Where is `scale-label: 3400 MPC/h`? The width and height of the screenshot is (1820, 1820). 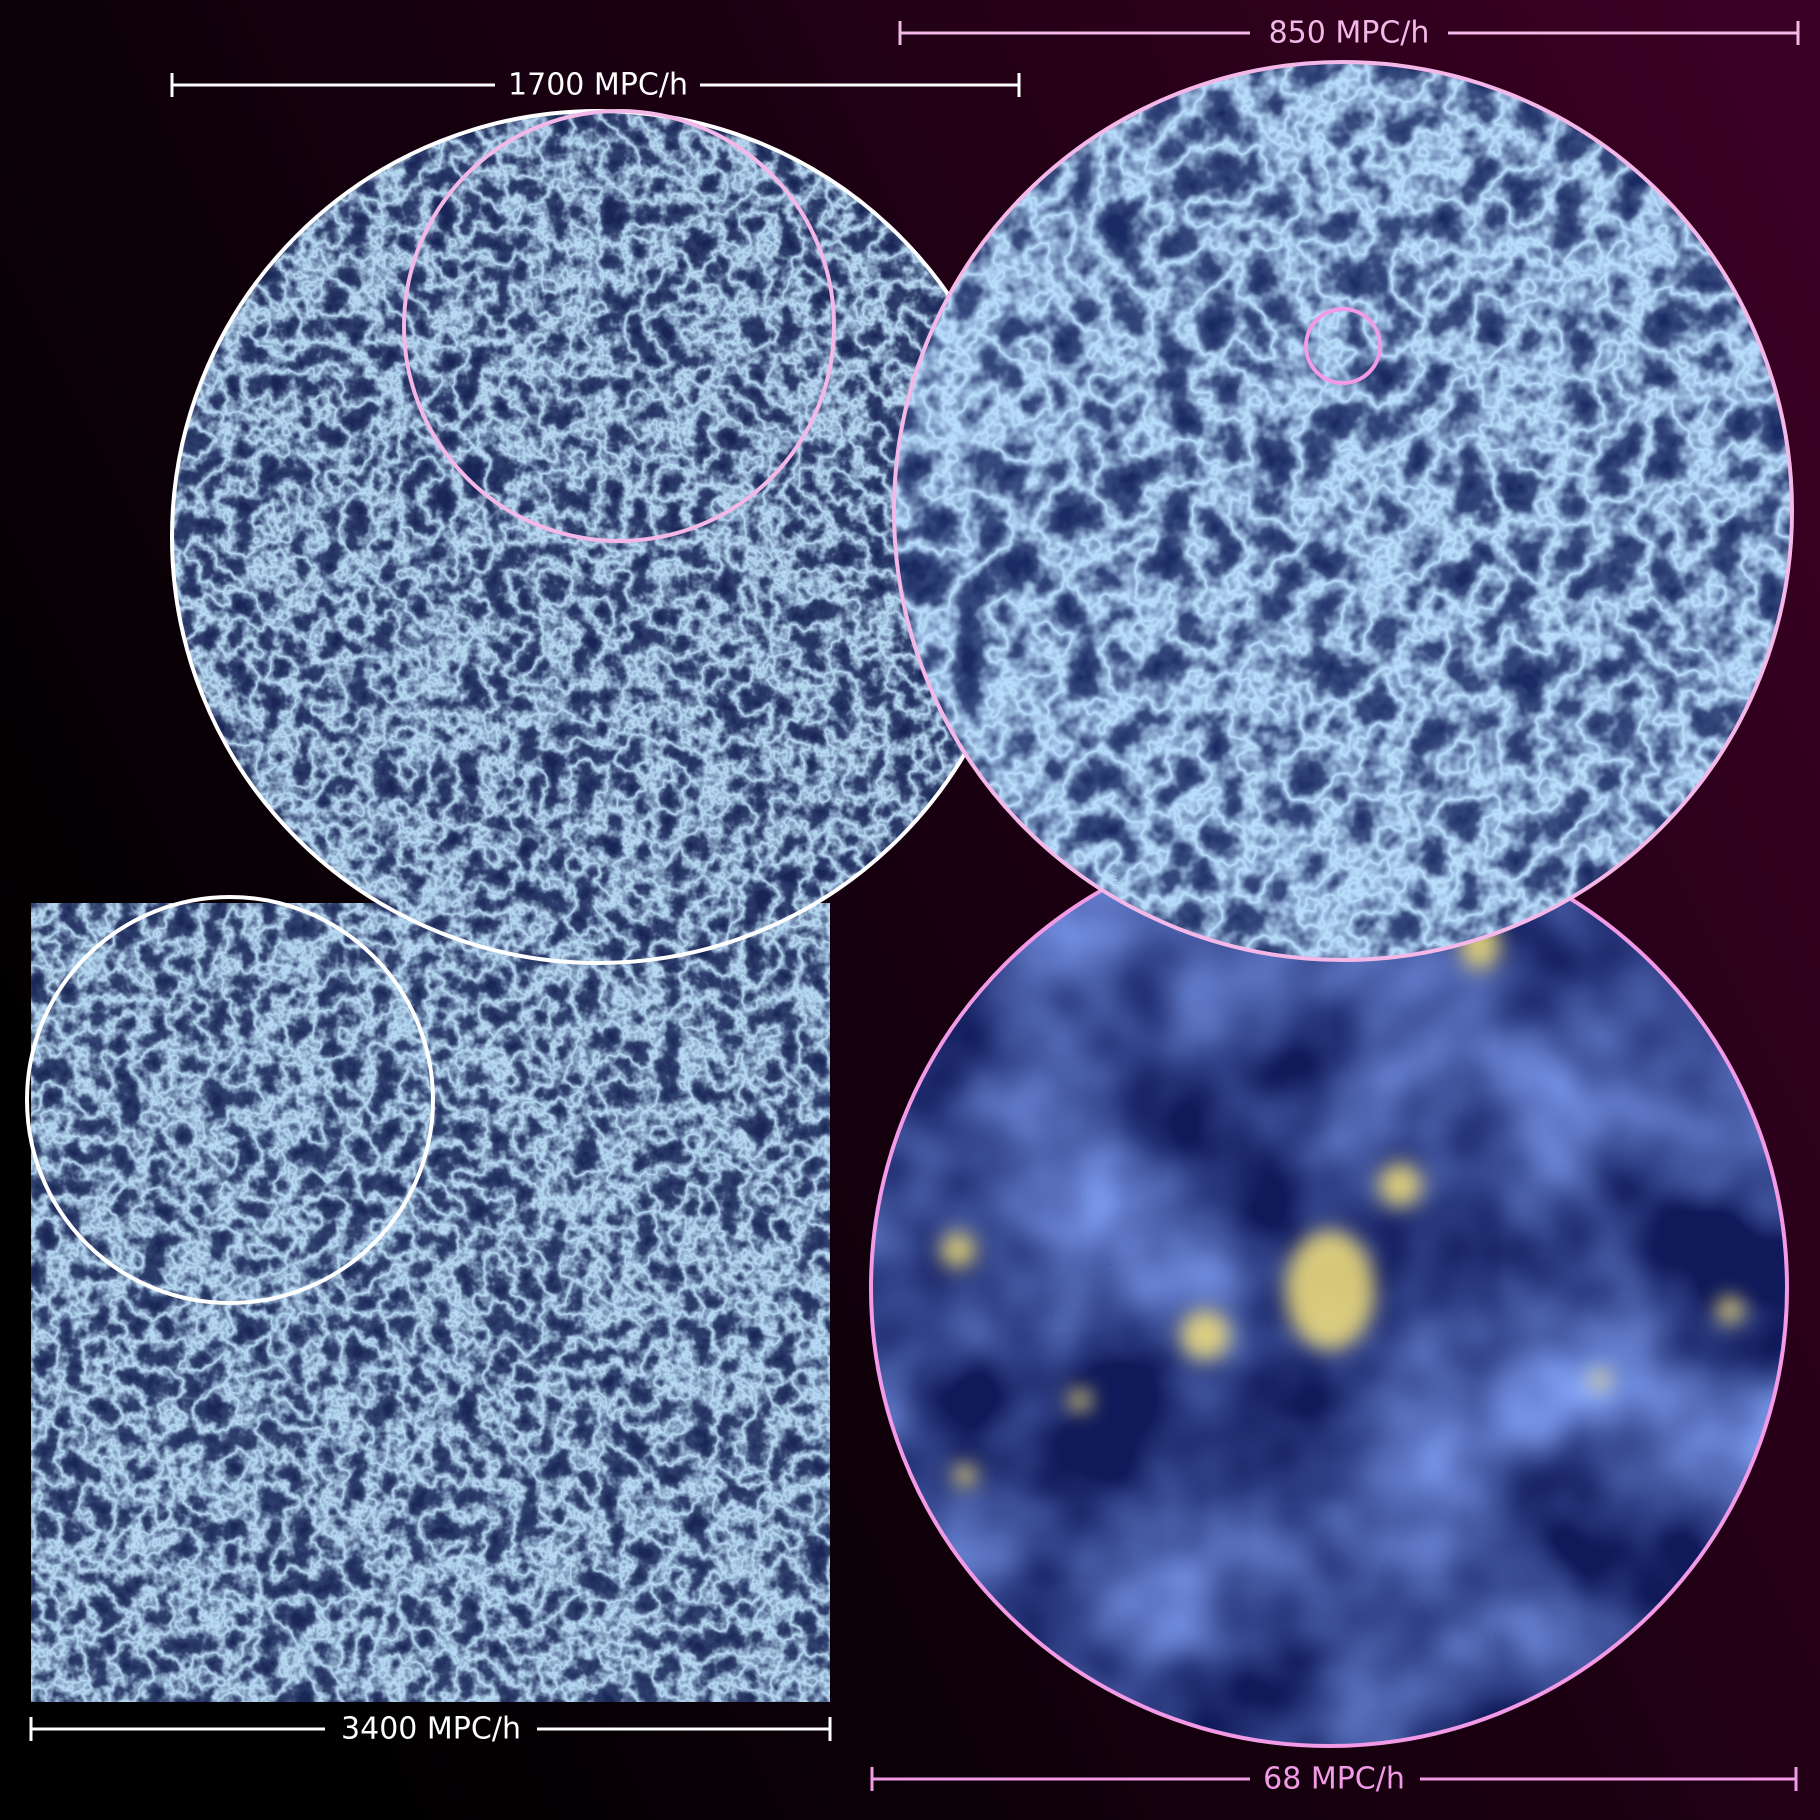
scale-label: 3400 MPC/h is located at coordinates (431, 1729).